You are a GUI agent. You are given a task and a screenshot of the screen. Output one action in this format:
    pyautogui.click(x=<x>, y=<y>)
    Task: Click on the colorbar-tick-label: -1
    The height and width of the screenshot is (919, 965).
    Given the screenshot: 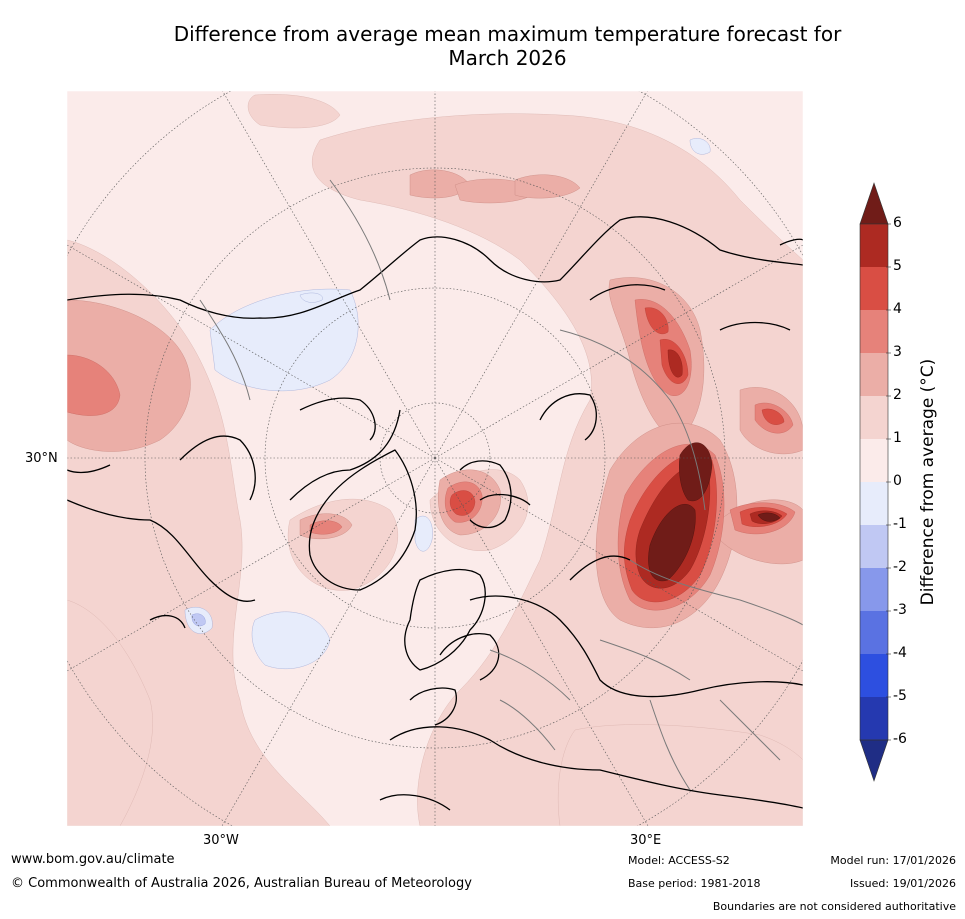 What is the action you would take?
    pyautogui.click(x=900, y=524)
    